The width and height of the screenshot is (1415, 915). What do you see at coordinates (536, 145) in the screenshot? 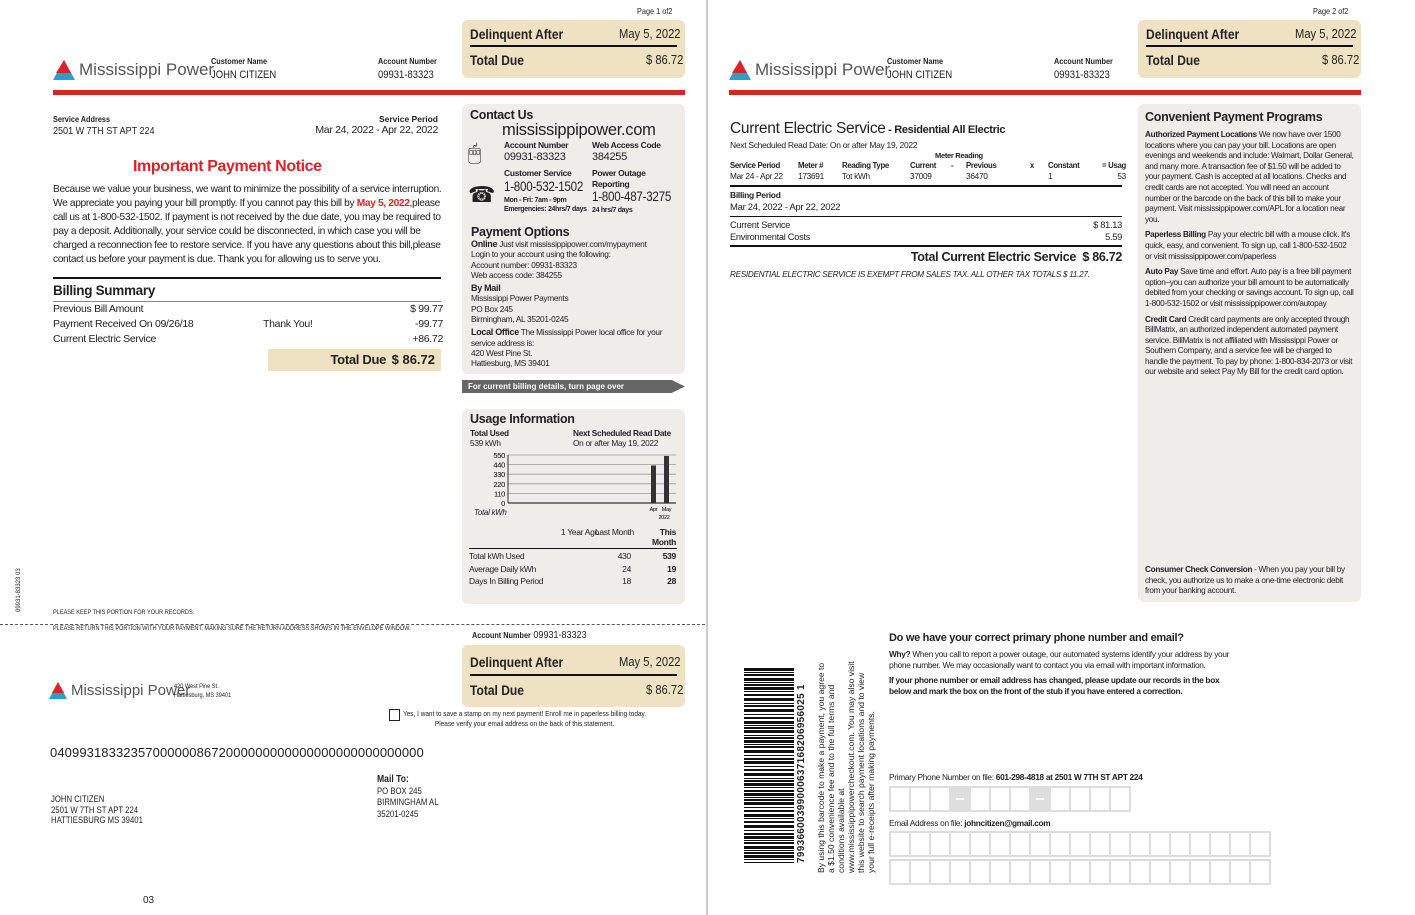
I see `contact-account-label: Account Number` at bounding box center [536, 145].